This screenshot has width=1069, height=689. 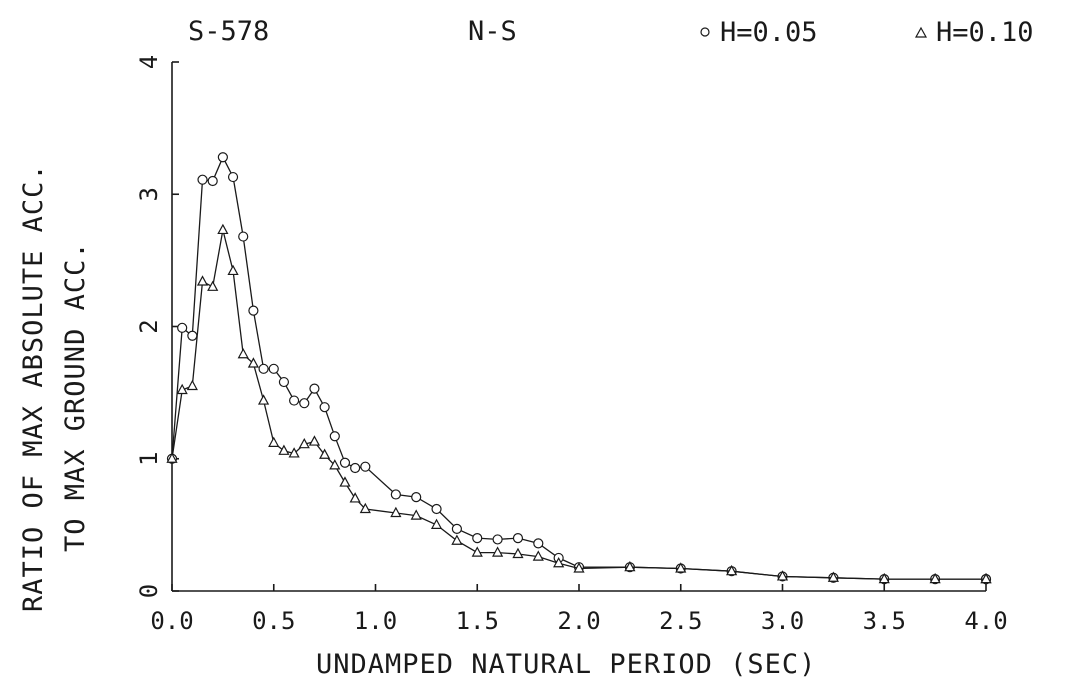 I want to click on x-tick-label: 1.0, so click(x=375, y=621).